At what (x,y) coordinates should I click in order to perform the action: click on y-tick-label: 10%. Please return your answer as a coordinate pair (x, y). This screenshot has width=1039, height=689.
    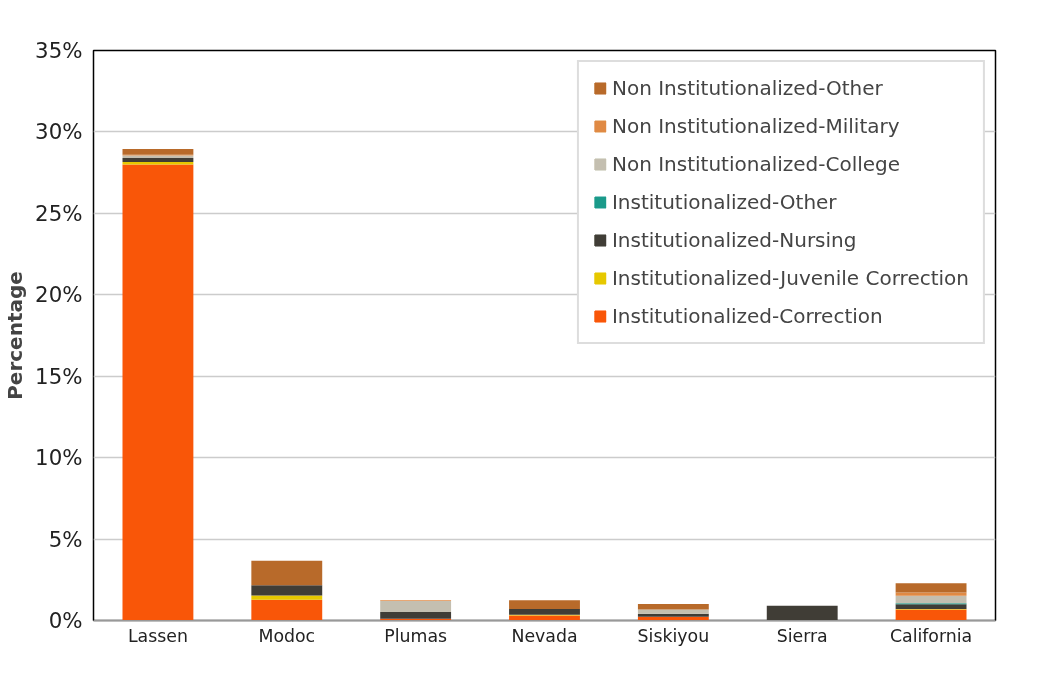
    Looking at the image, I should click on (59, 458).